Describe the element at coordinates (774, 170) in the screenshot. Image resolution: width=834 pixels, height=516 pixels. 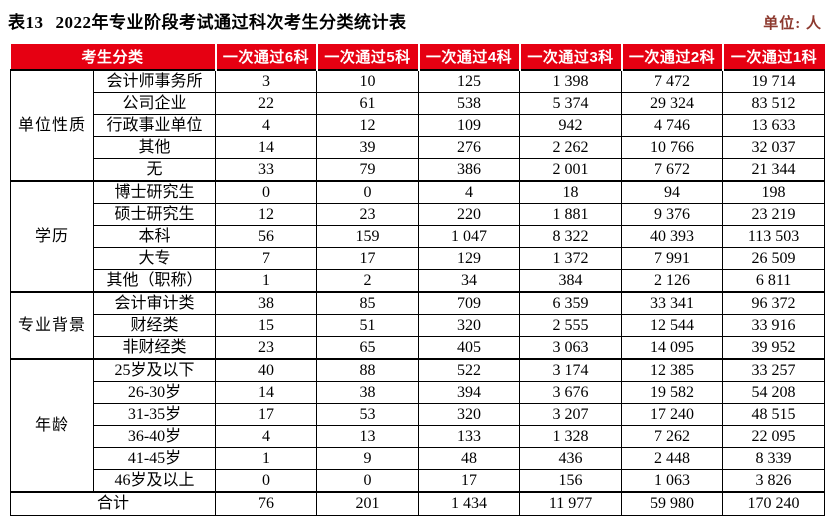
I see `value-cell: 21 344` at that location.